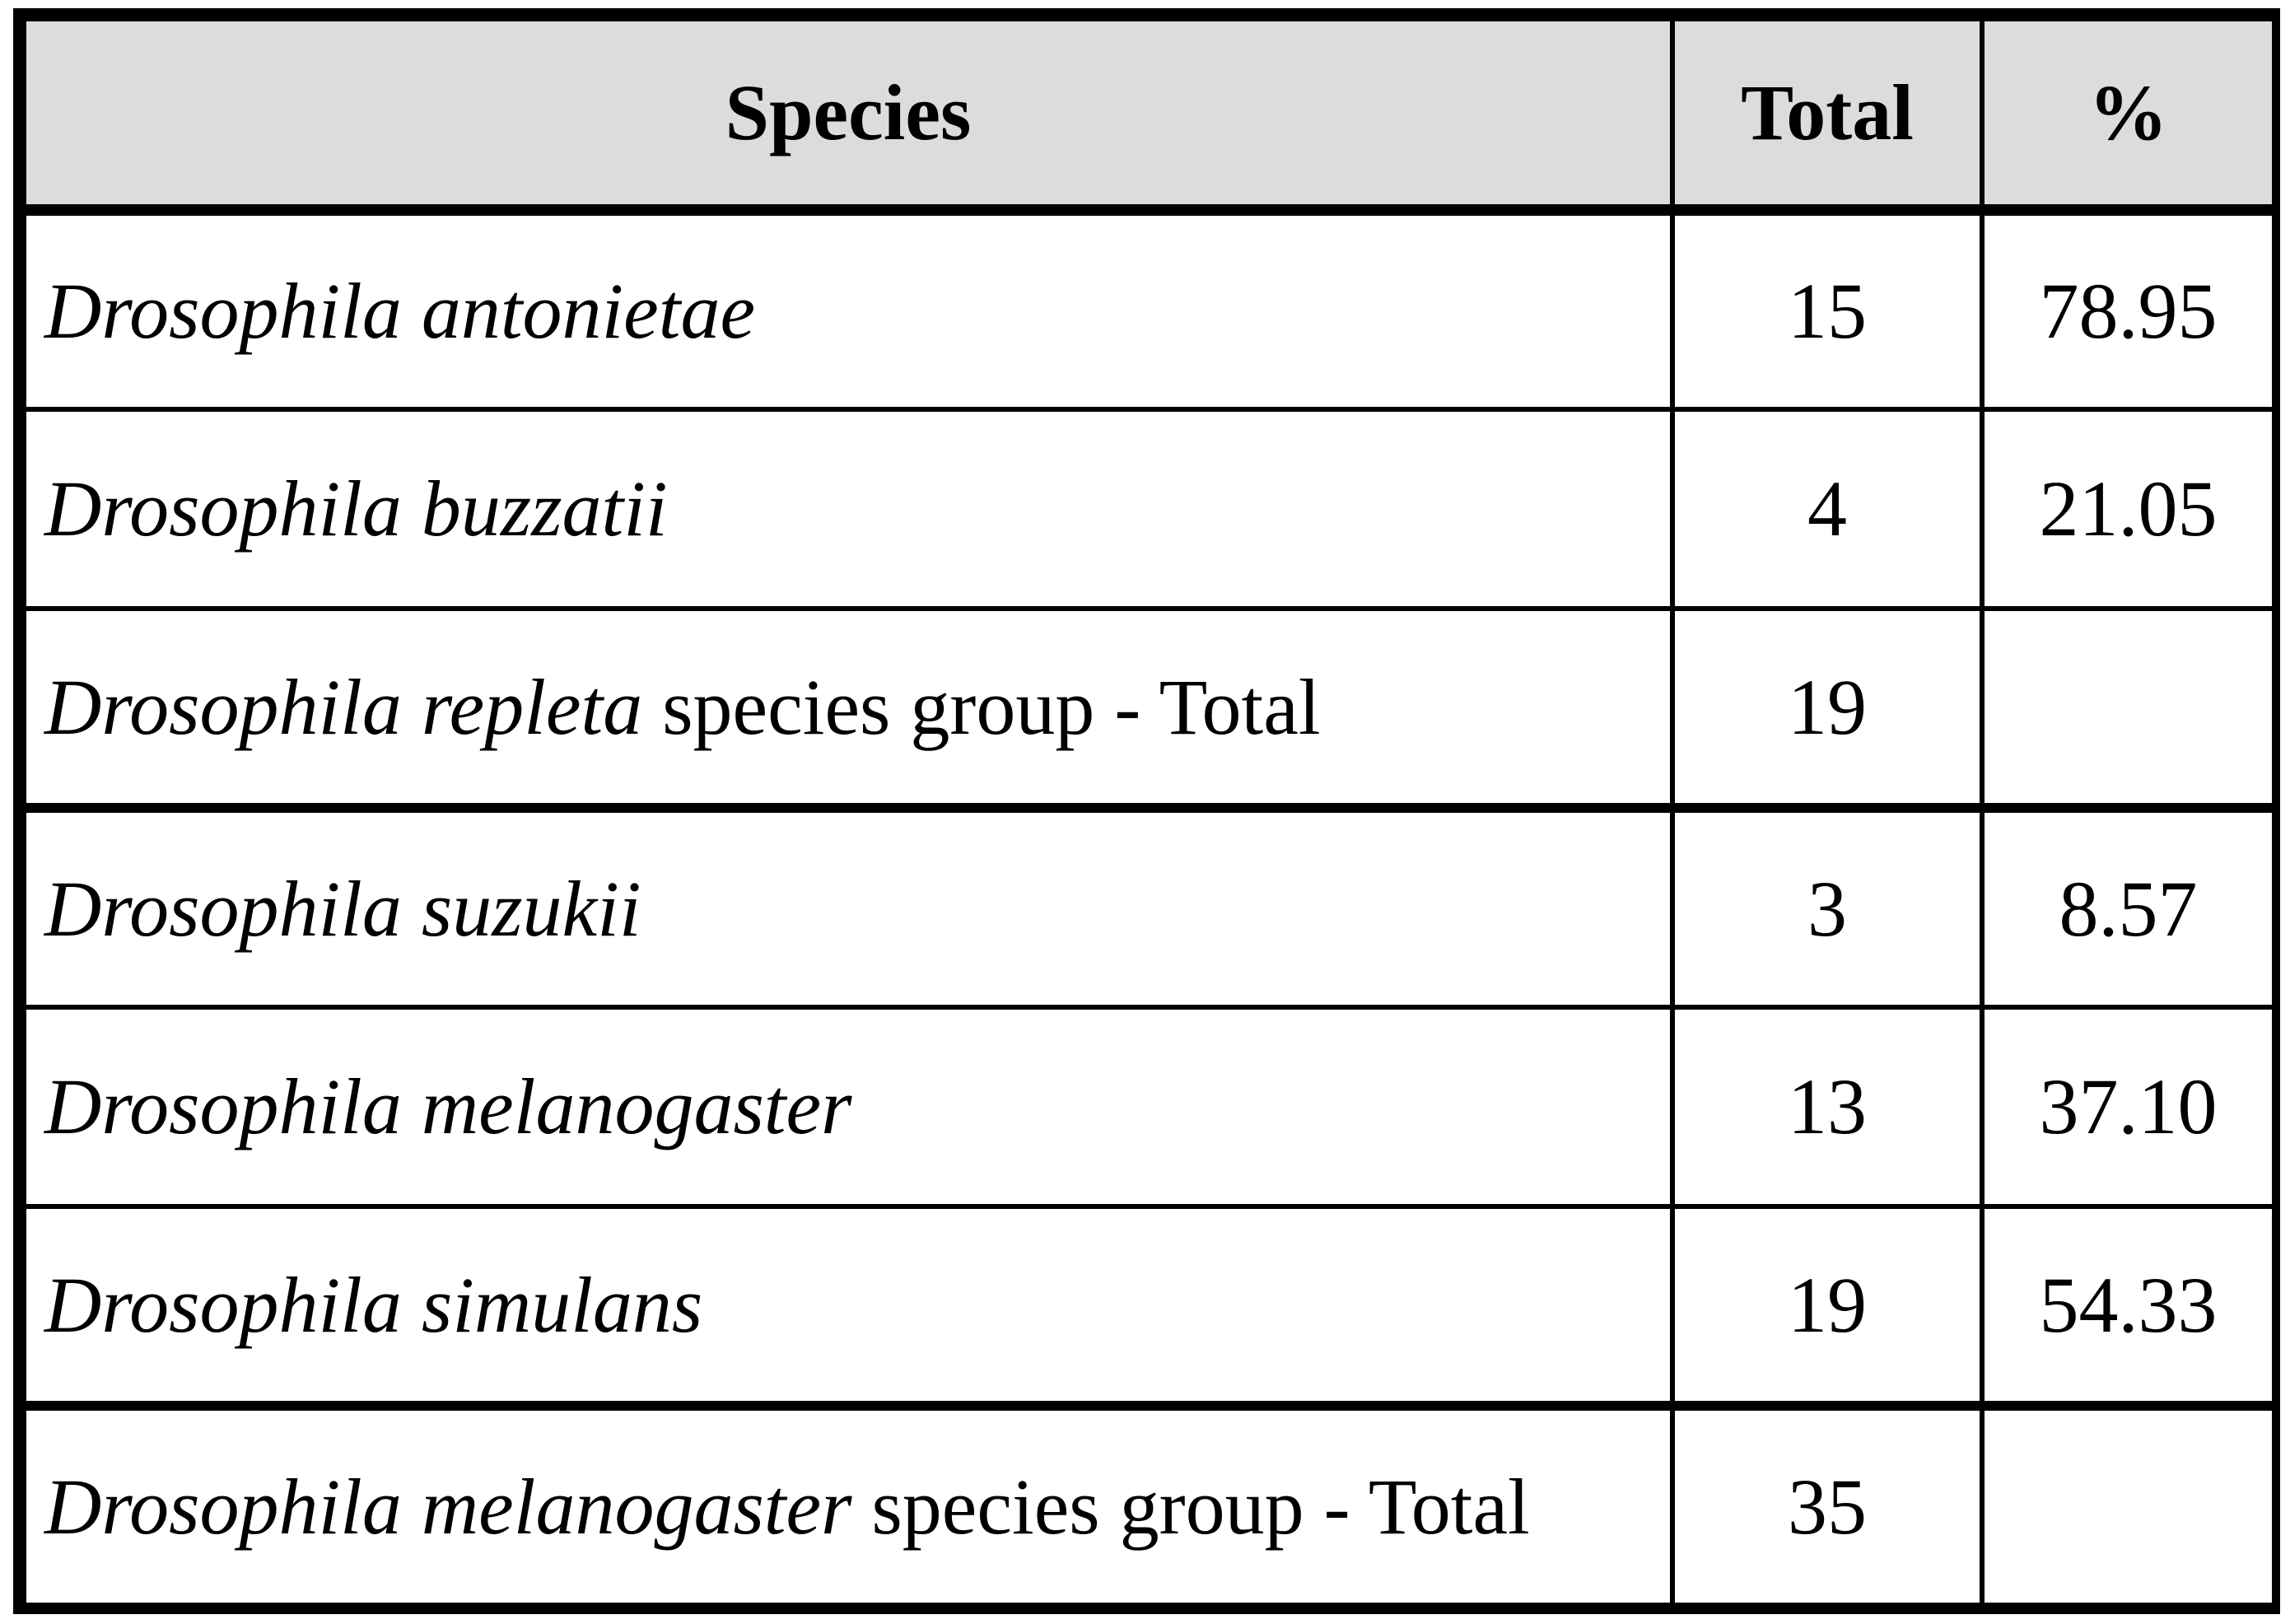 The image size is (2290, 1624). I want to click on species-cell: Drosophila simulans, so click(848, 1307).